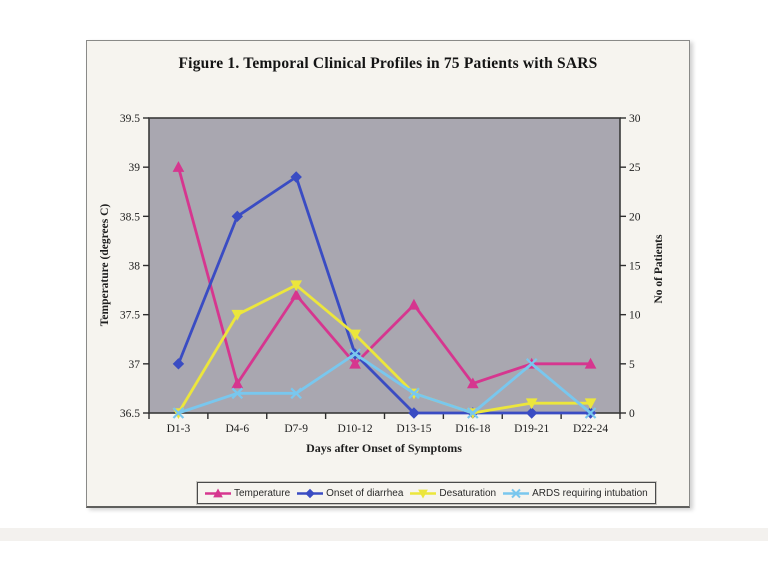  Describe the element at coordinates (105, 265) in the screenshot. I see `left-axis-title: Temperature (degrees C)` at that location.